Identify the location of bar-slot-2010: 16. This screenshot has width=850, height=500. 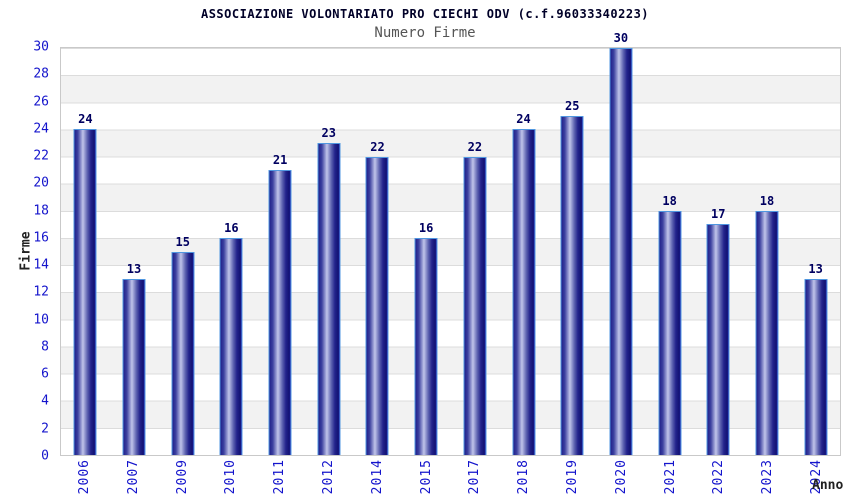
(231, 251).